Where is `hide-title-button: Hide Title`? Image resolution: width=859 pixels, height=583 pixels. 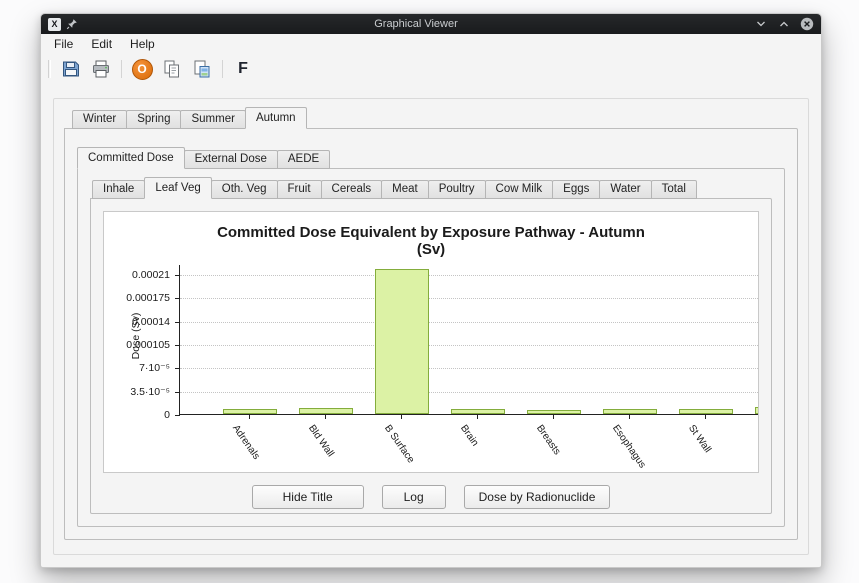
hide-title-button: Hide Title is located at coordinates (307, 497).